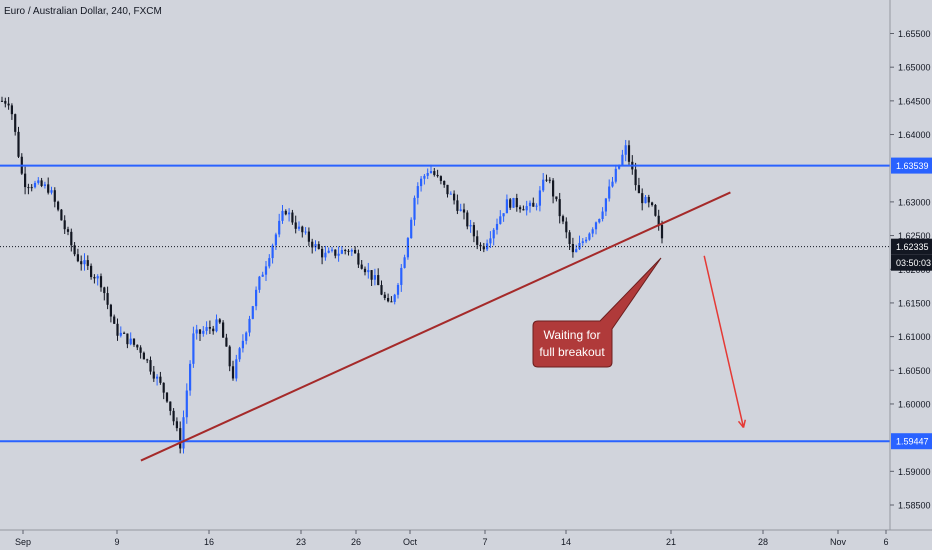  What do you see at coordinates (914, 202) in the screenshot?
I see `y-tick-label: 1.63000` at bounding box center [914, 202].